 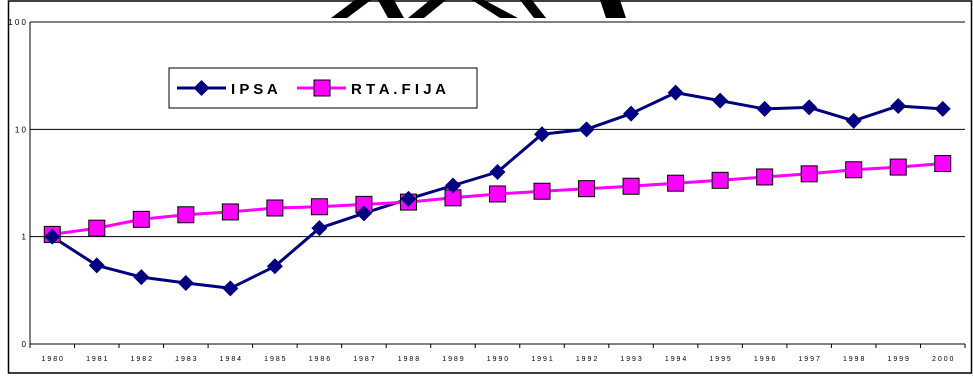 What do you see at coordinates (24, 237) in the screenshot?
I see `y-tick-label: 1` at bounding box center [24, 237].